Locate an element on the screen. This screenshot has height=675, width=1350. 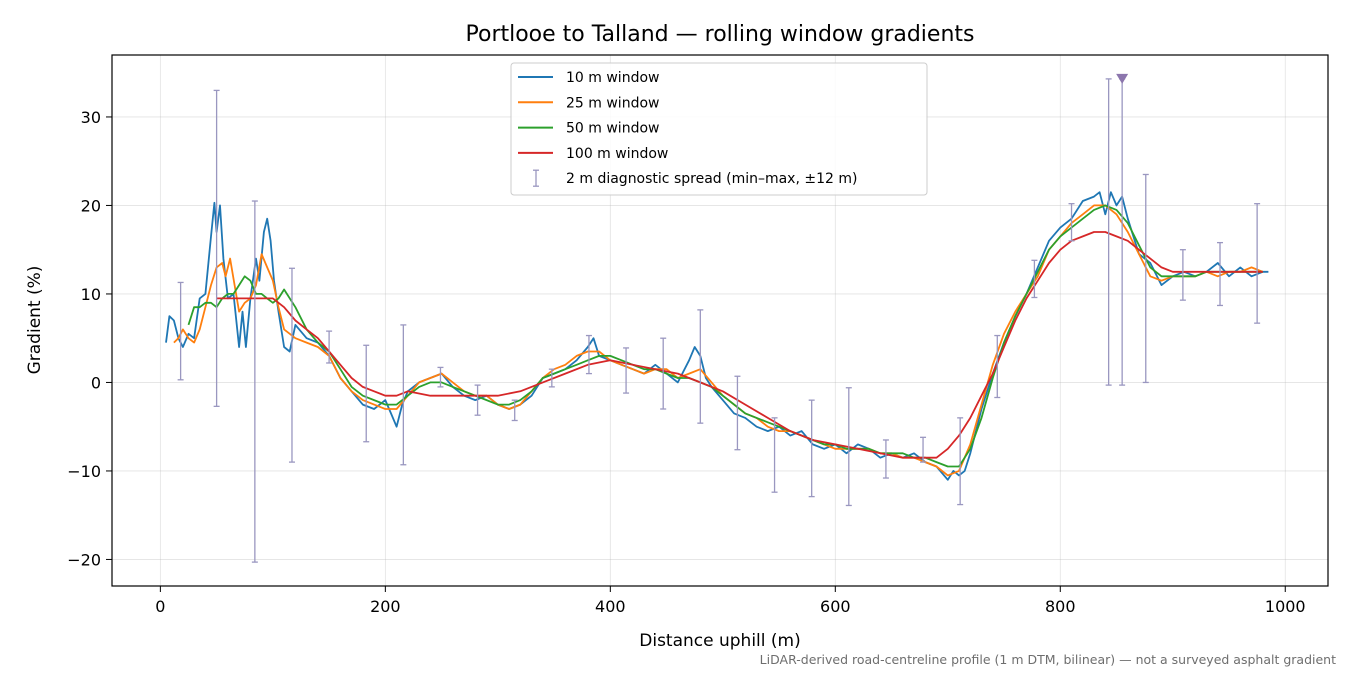
legend-label-3: 50 m window is located at coordinates (612, 129).